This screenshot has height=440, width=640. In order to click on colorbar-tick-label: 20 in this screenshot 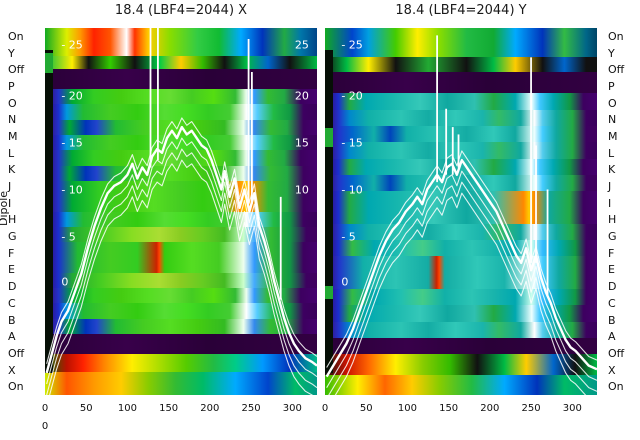, I will do `click(301, 96)`.